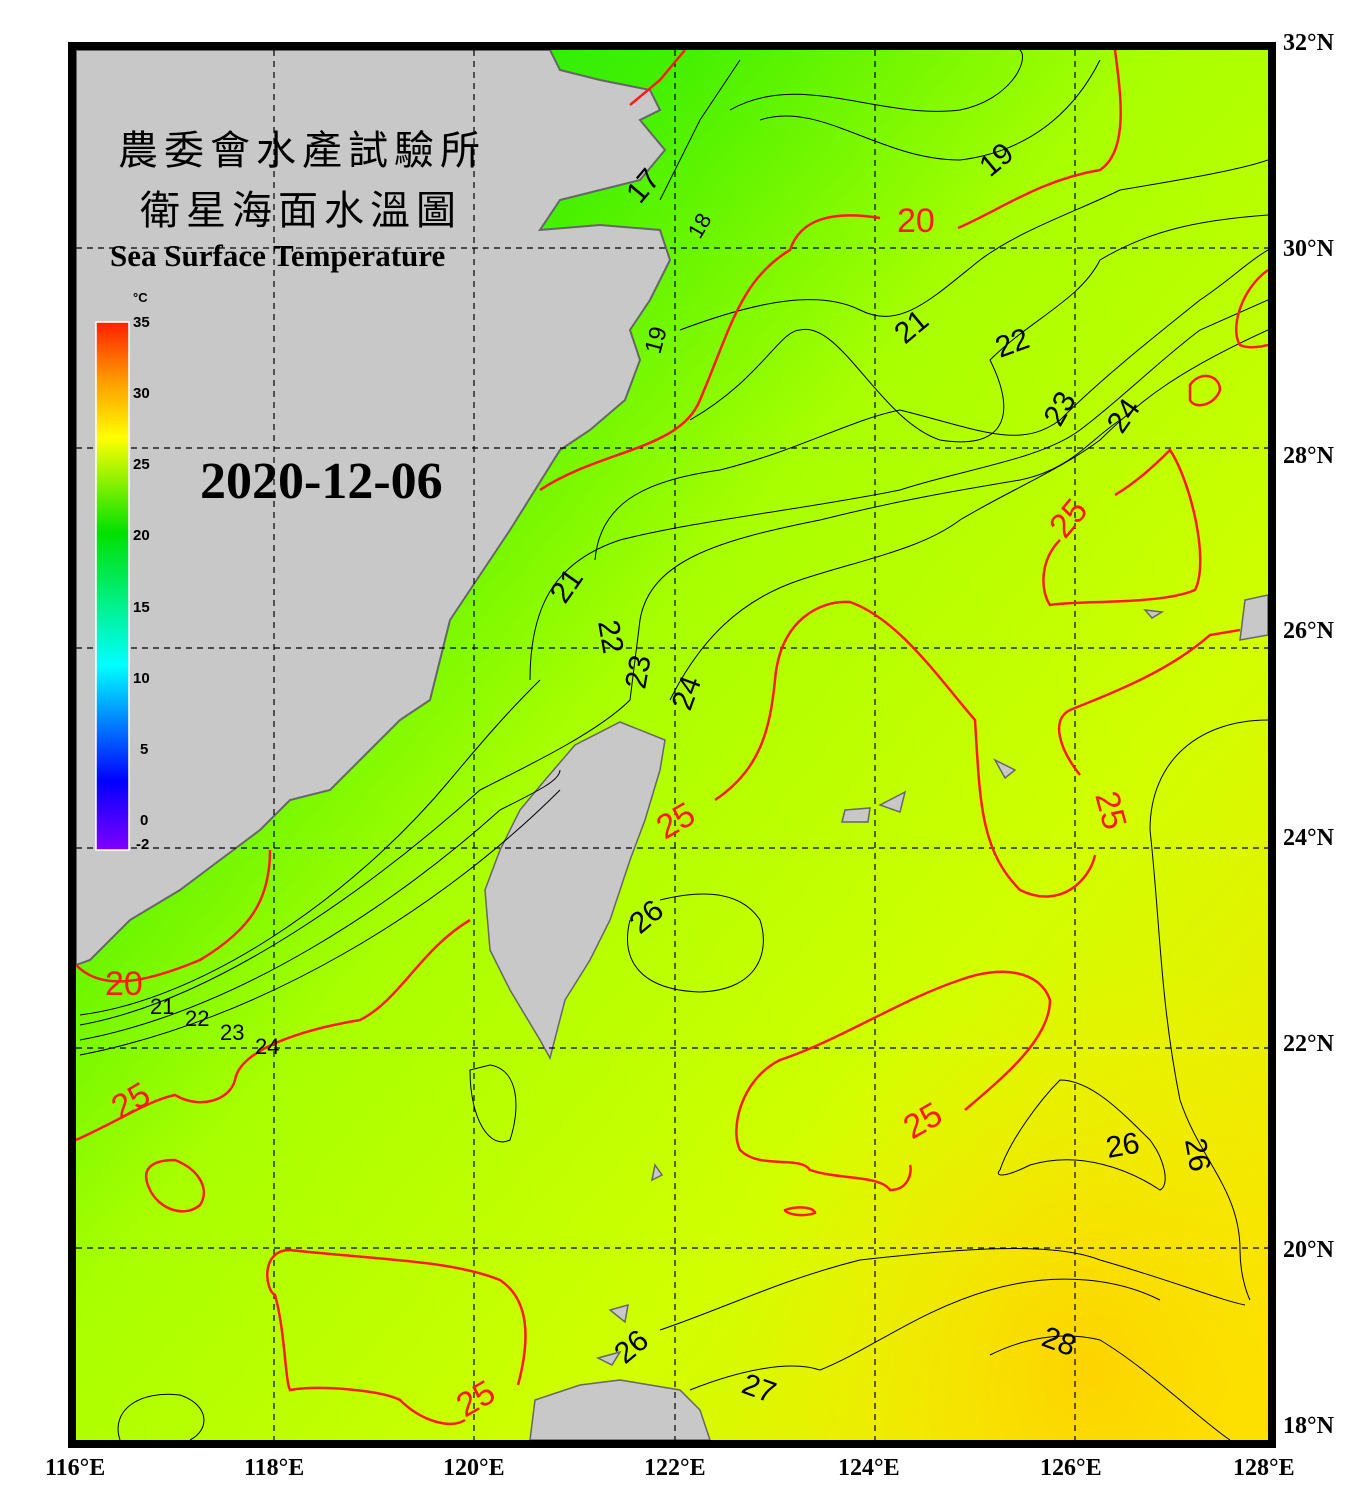  I want to click on colorbar-tick: 0, so click(144, 820).